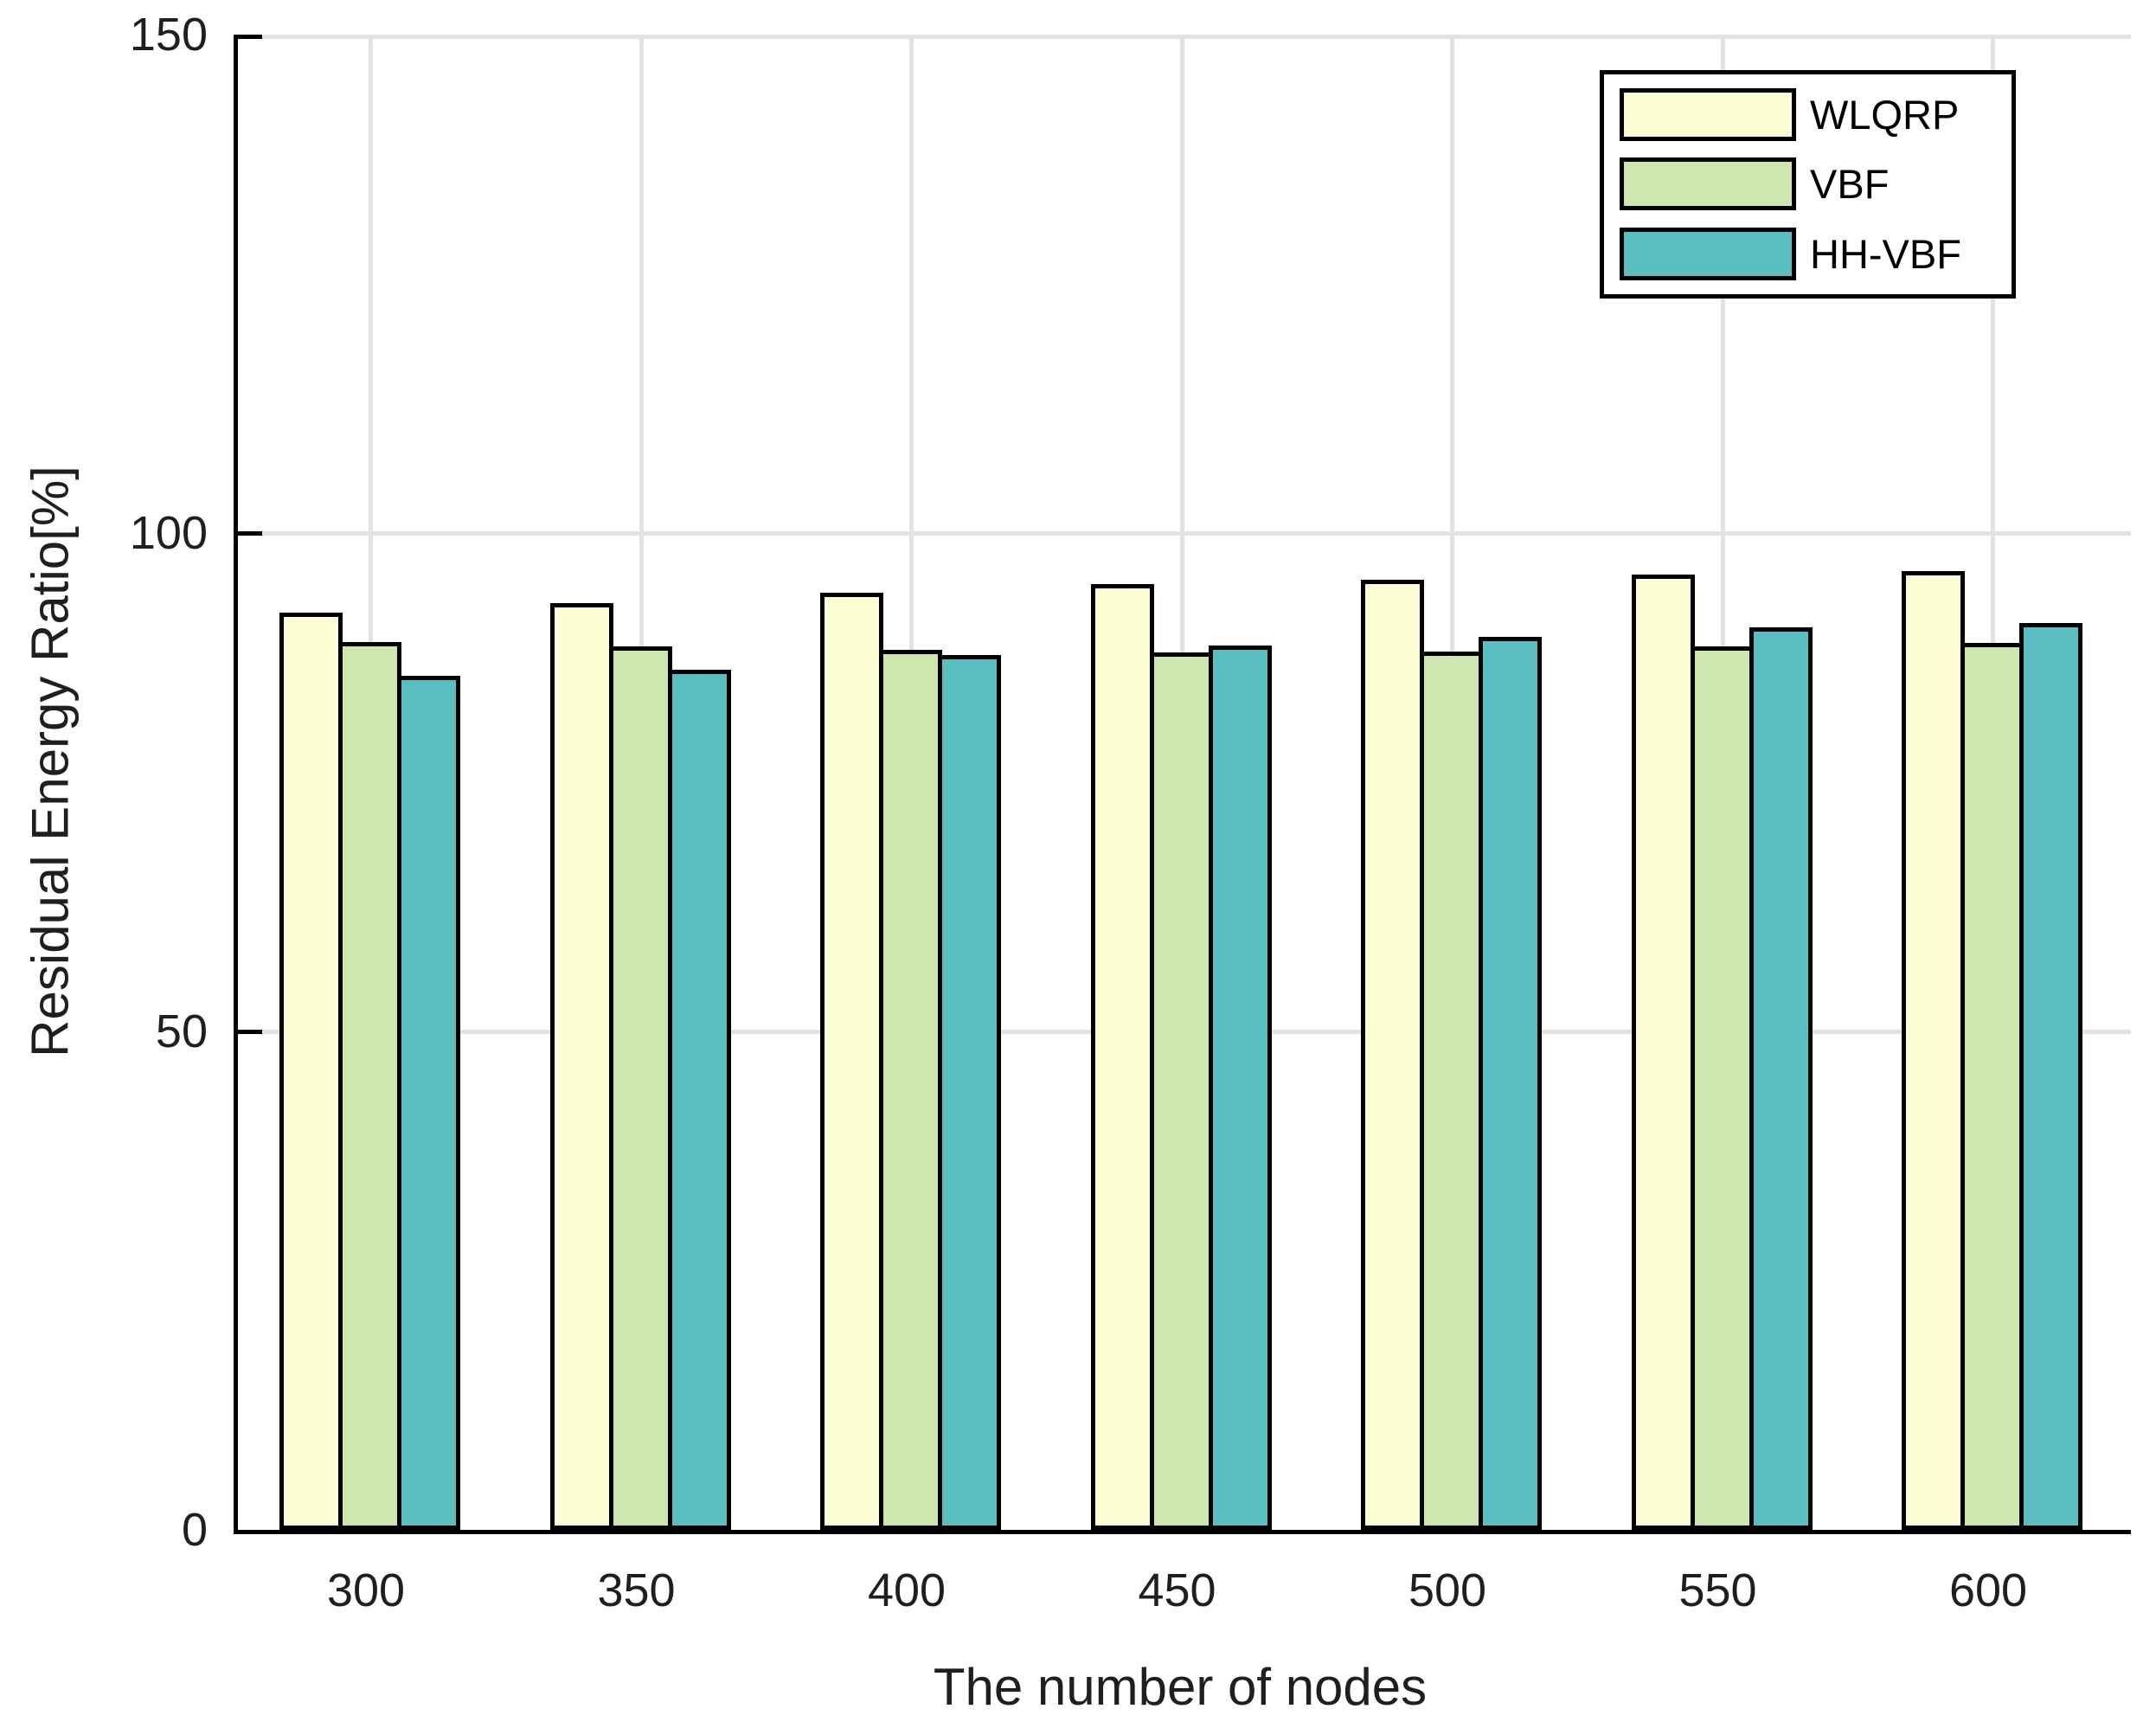  What do you see at coordinates (1180, 1687) in the screenshot?
I see `x-axis-title: The number of nodes` at bounding box center [1180, 1687].